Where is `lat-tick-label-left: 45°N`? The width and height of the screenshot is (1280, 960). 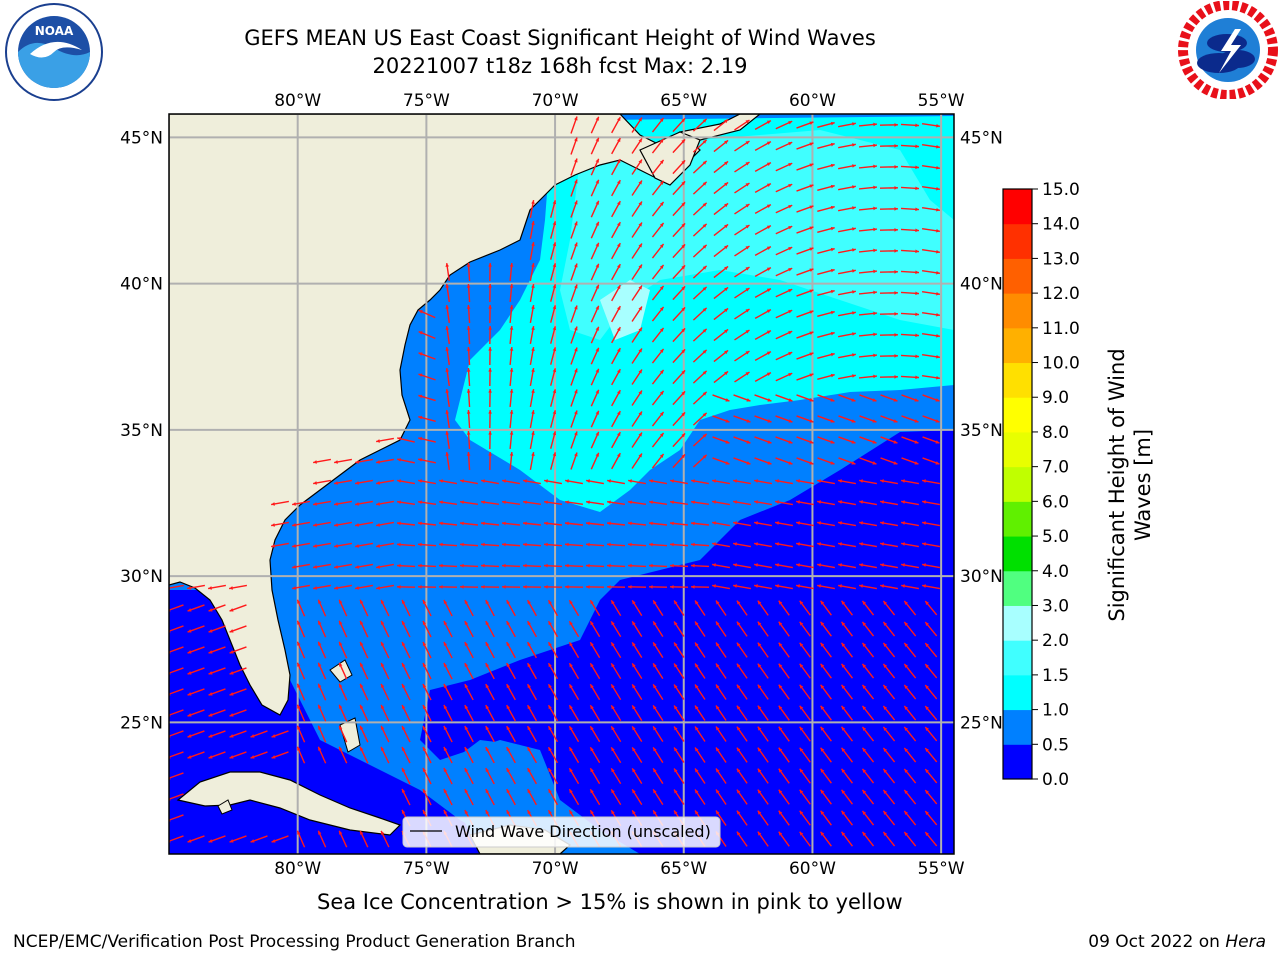 lat-tick-label-left: 45°N is located at coordinates (141, 138).